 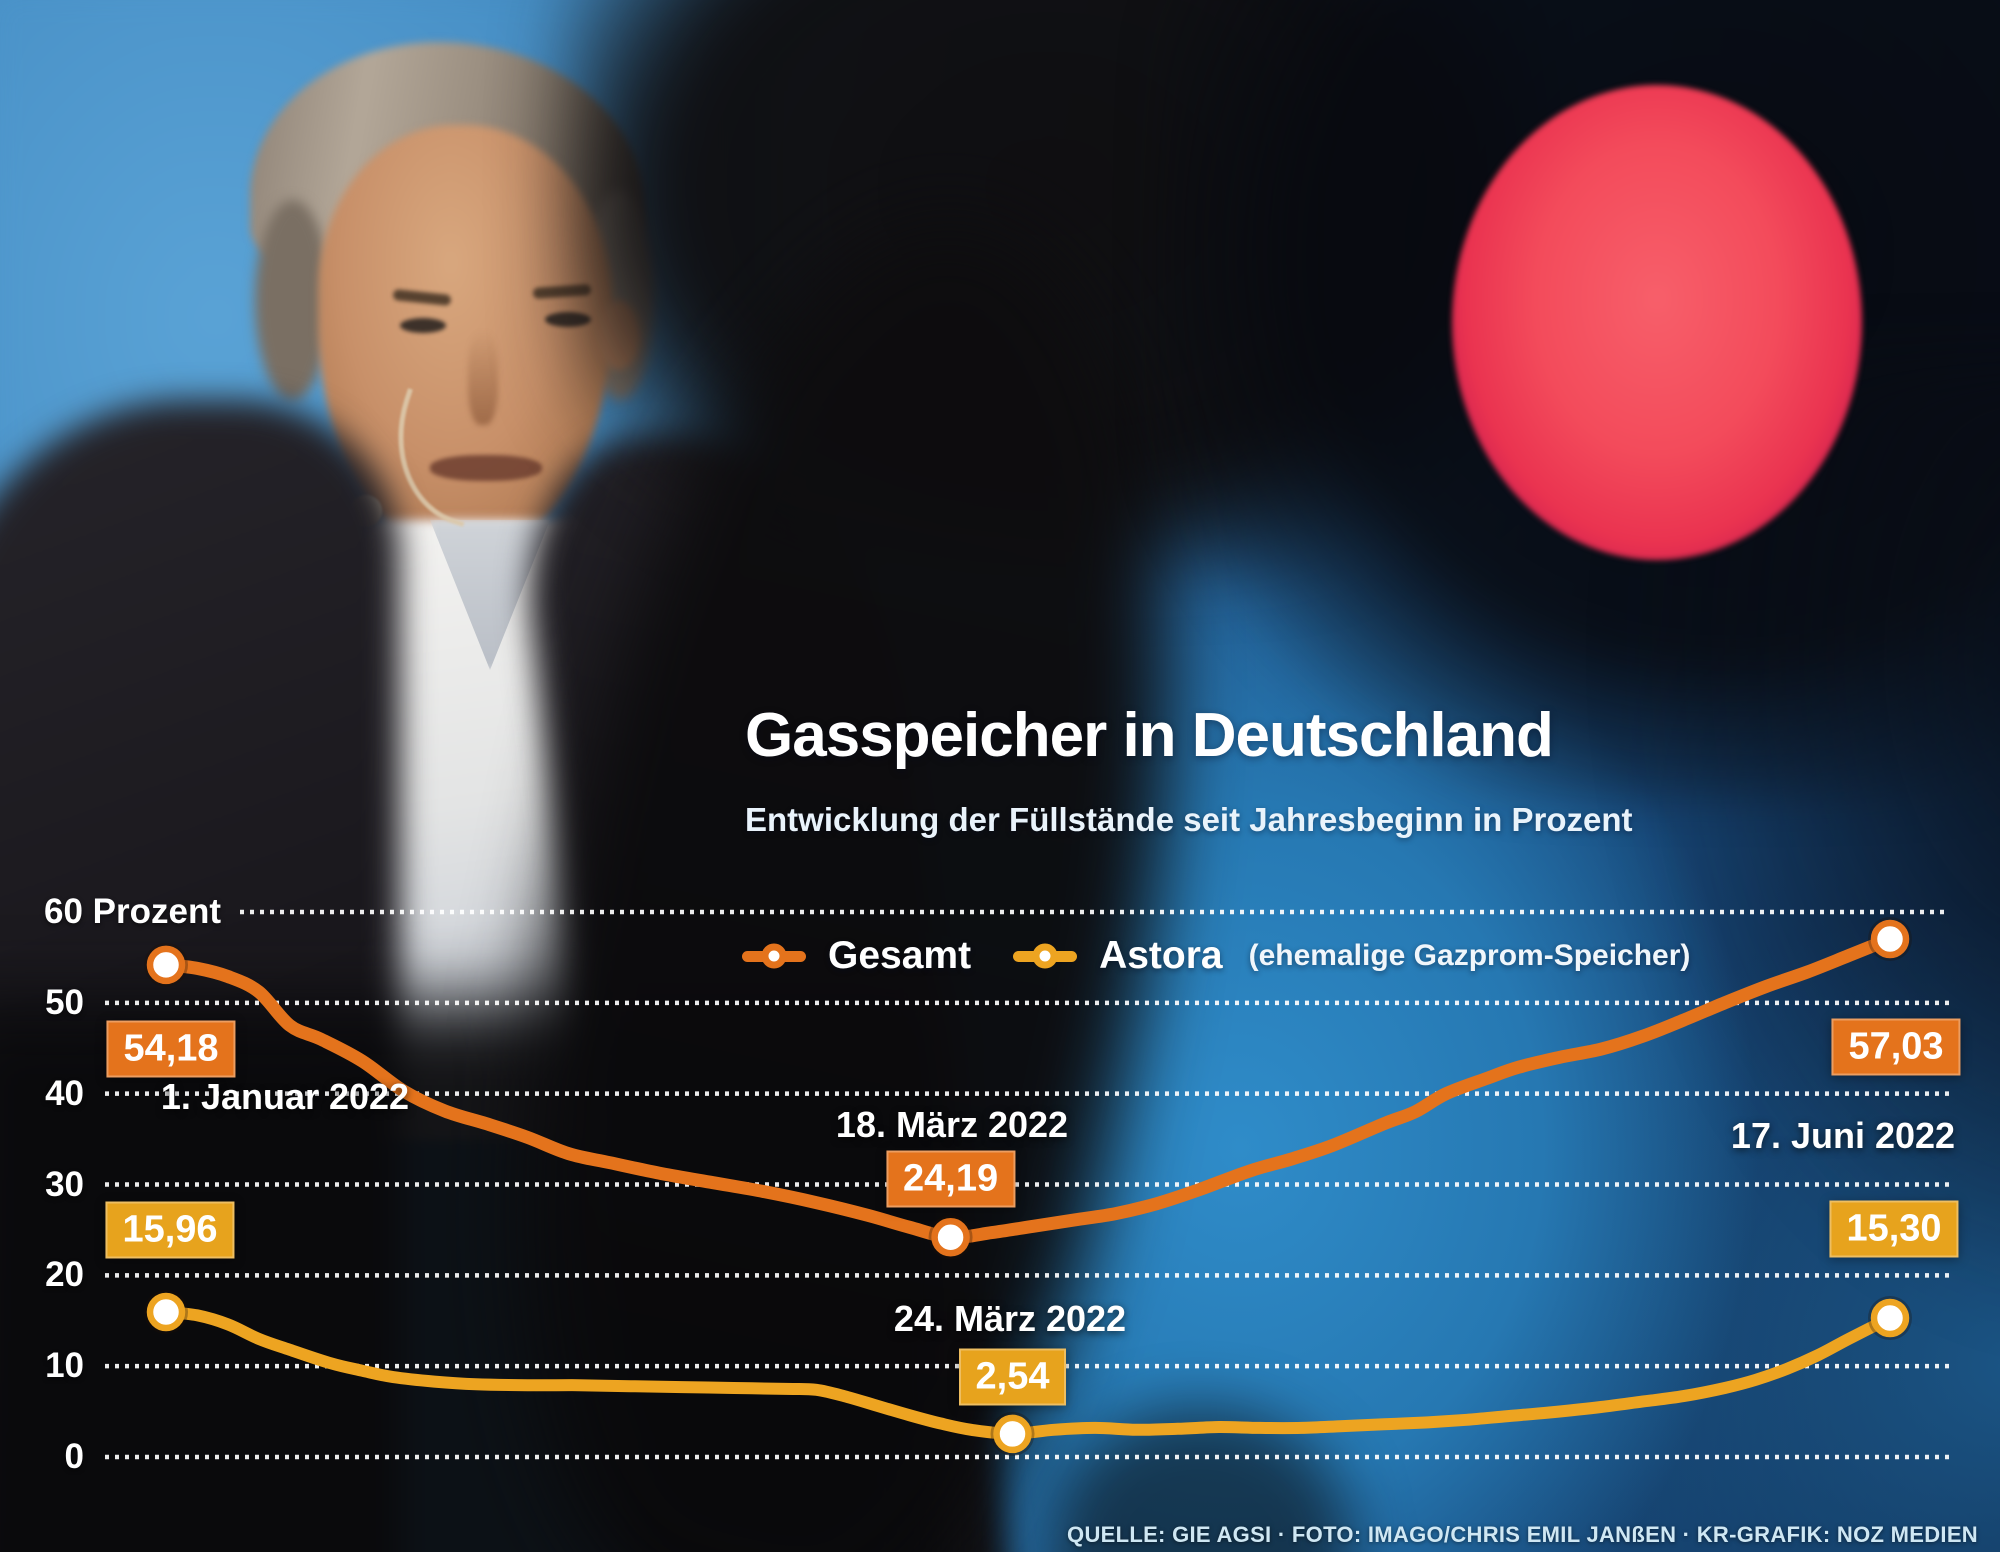 I want to click on value-badge-gesamt-0: 54,18, so click(x=171, y=1049).